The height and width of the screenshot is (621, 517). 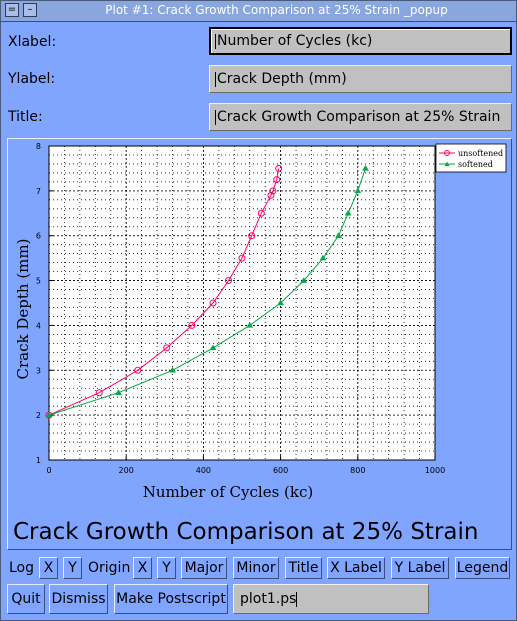 What do you see at coordinates (228, 492) in the screenshot?
I see `x-axis-label: Number of Cycles (kc)` at bounding box center [228, 492].